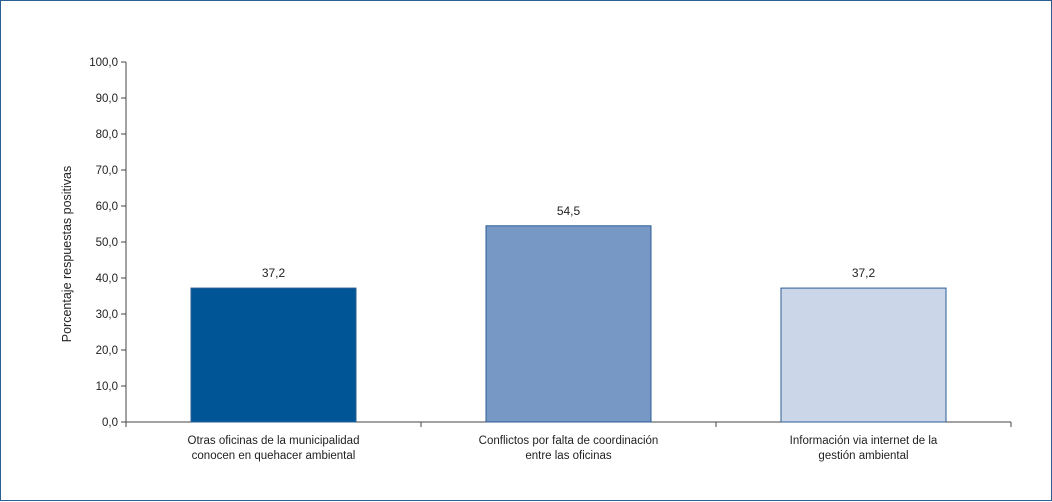 This screenshot has height=502, width=1052. What do you see at coordinates (107, 351) in the screenshot?
I see `y-tick-label: 20,0` at bounding box center [107, 351].